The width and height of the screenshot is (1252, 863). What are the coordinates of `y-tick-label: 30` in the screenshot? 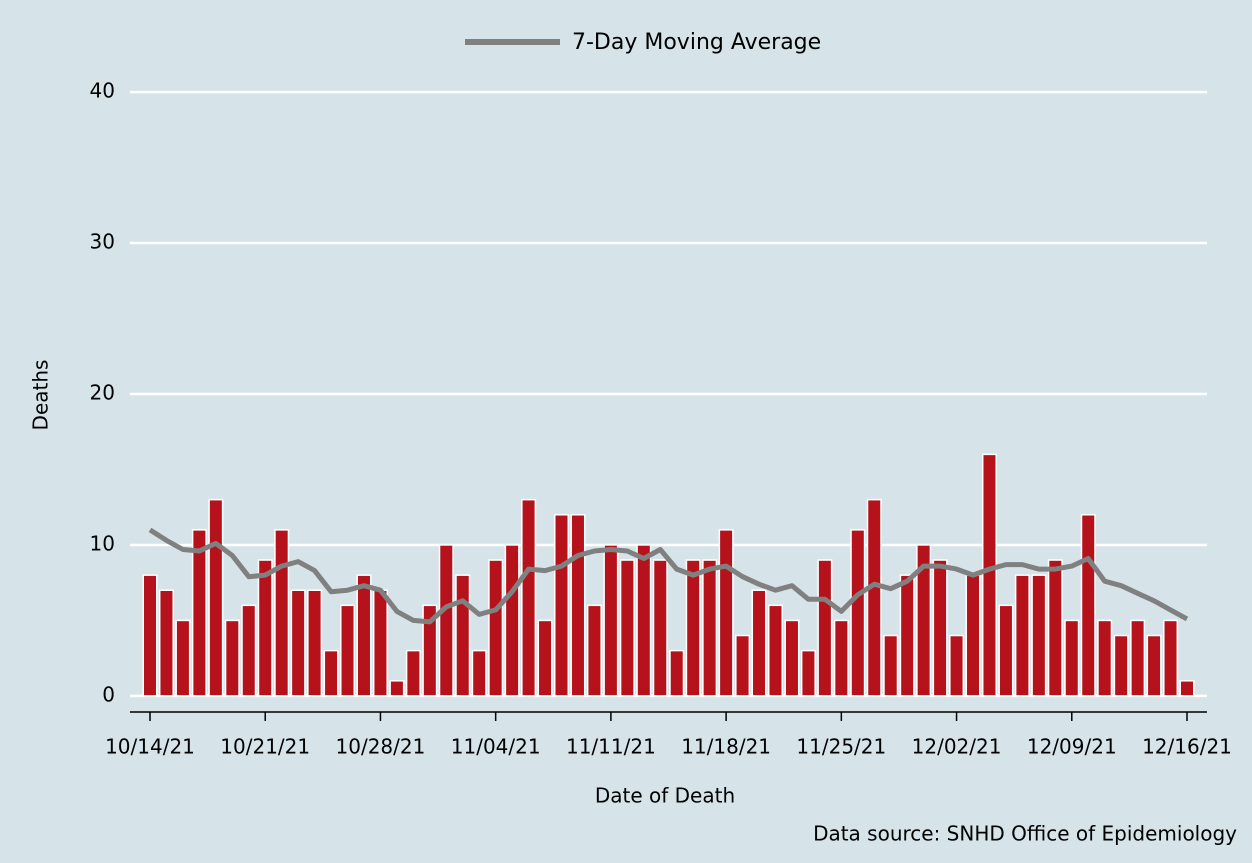 It's located at (102, 242).